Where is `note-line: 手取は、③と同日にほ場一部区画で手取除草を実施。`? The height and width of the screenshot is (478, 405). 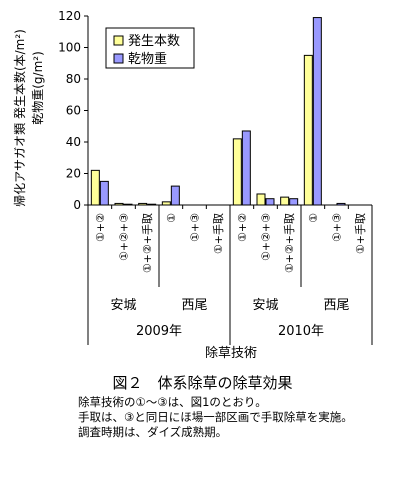
note-line: 手取は、③と同日にほ場一部区画で手取除草を実施。 is located at coordinates (215, 417).